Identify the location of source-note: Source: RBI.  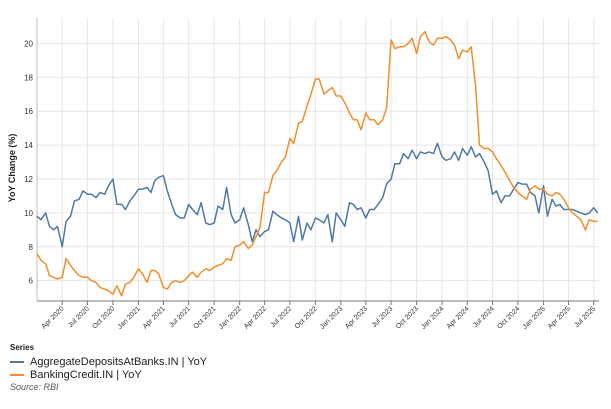
(34, 387).